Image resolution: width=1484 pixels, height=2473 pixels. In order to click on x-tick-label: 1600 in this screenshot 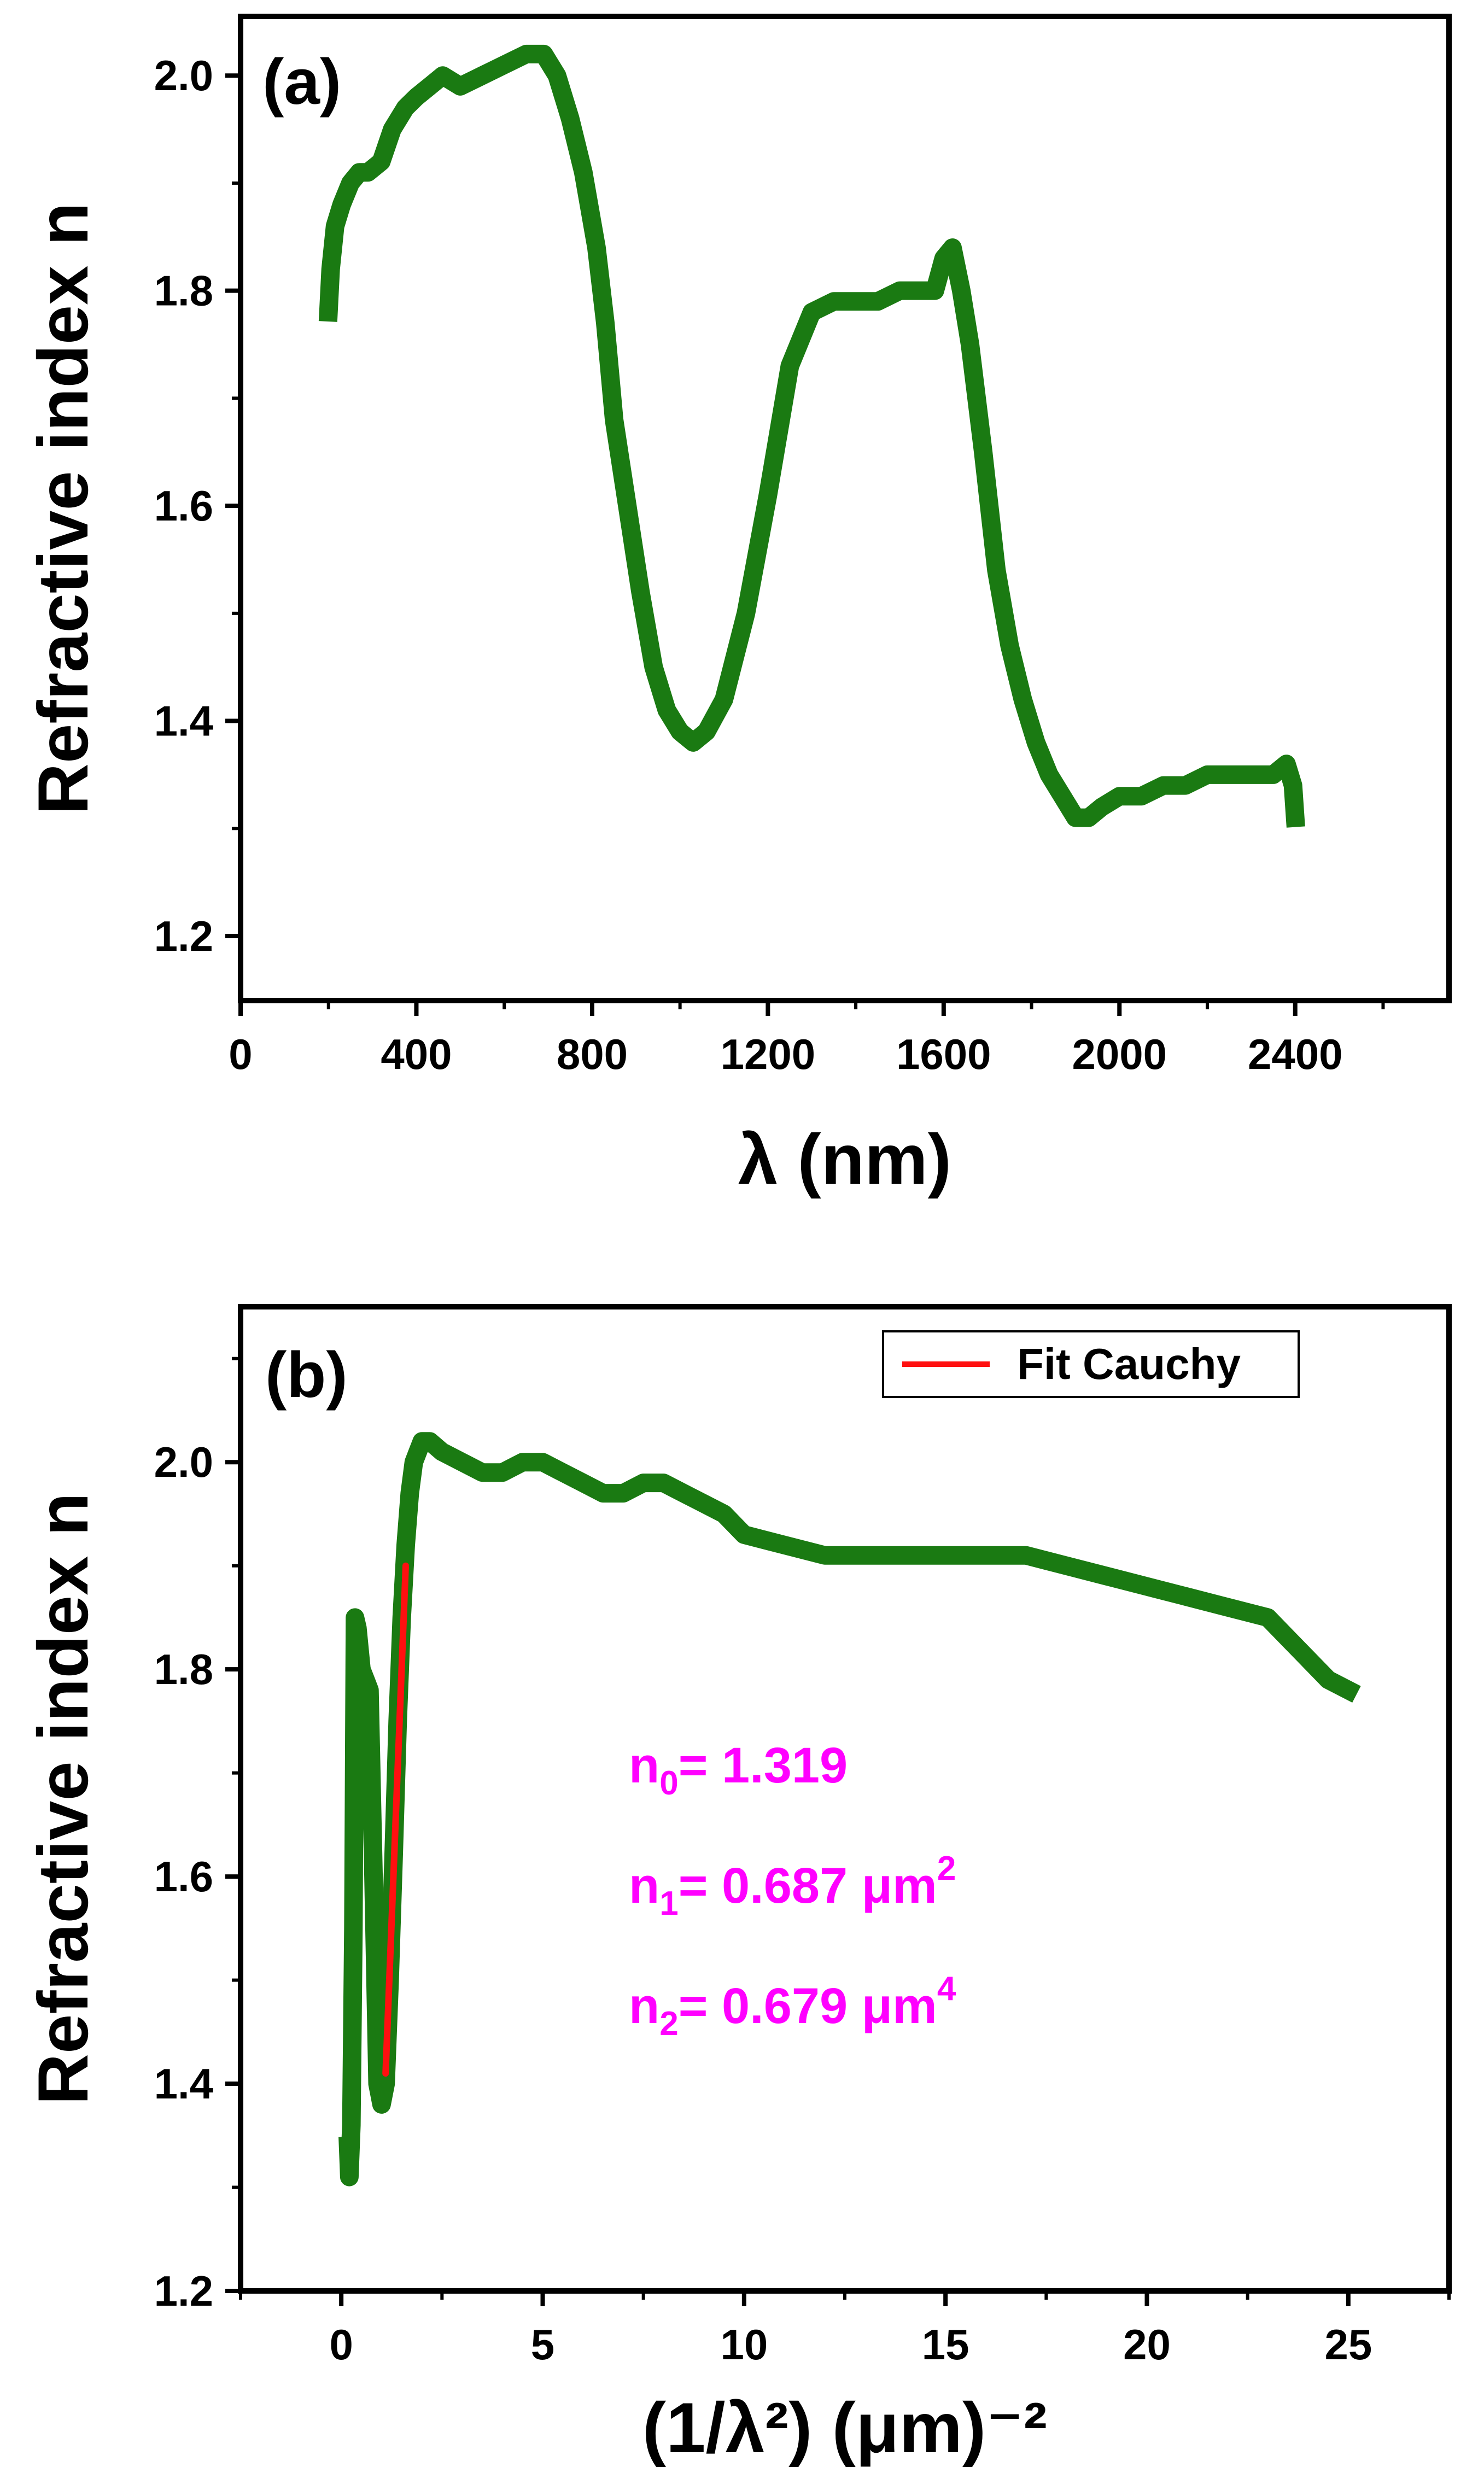, I will do `click(943, 1054)`.